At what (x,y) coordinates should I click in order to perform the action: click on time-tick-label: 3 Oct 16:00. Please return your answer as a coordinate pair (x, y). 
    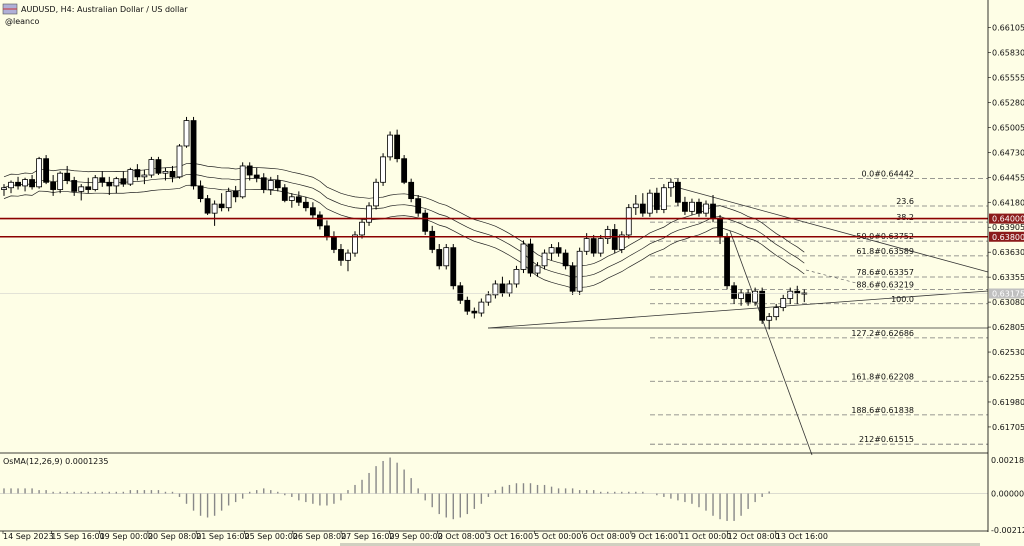
    Looking at the image, I should click on (509, 536).